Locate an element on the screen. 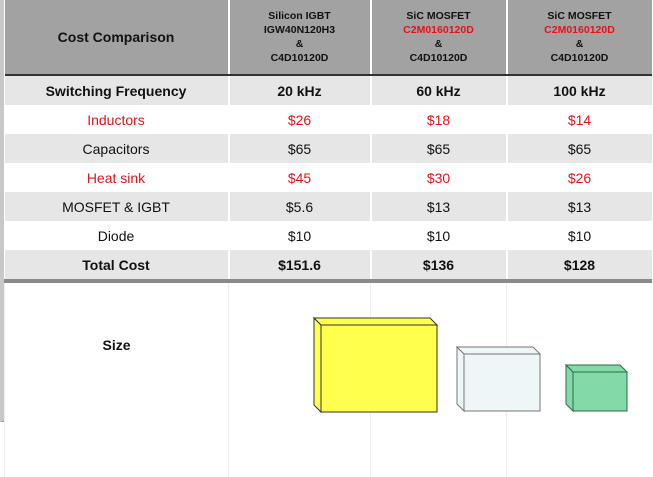 This screenshot has width=653, height=477. row-heat-sink: Heat sink $45 $30 $26 is located at coordinates (328, 177).